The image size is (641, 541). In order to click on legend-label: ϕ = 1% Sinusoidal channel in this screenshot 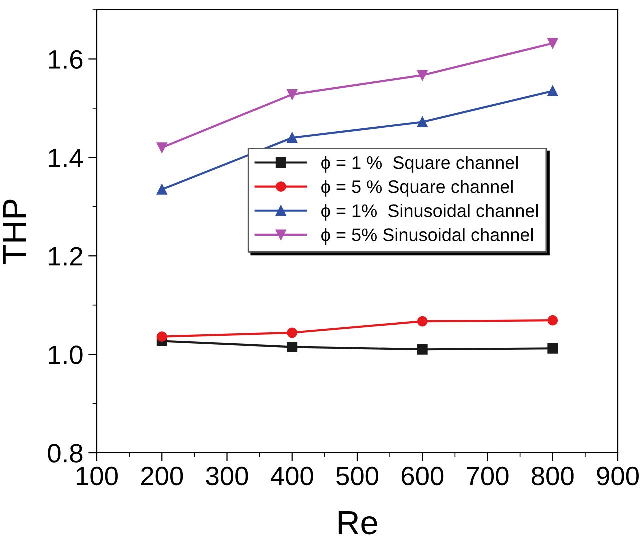, I will do `click(430, 212)`.